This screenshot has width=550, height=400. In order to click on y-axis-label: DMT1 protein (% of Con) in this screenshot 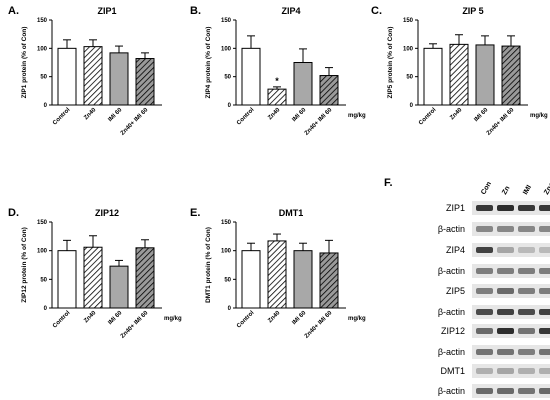, I will do `click(208, 265)`.